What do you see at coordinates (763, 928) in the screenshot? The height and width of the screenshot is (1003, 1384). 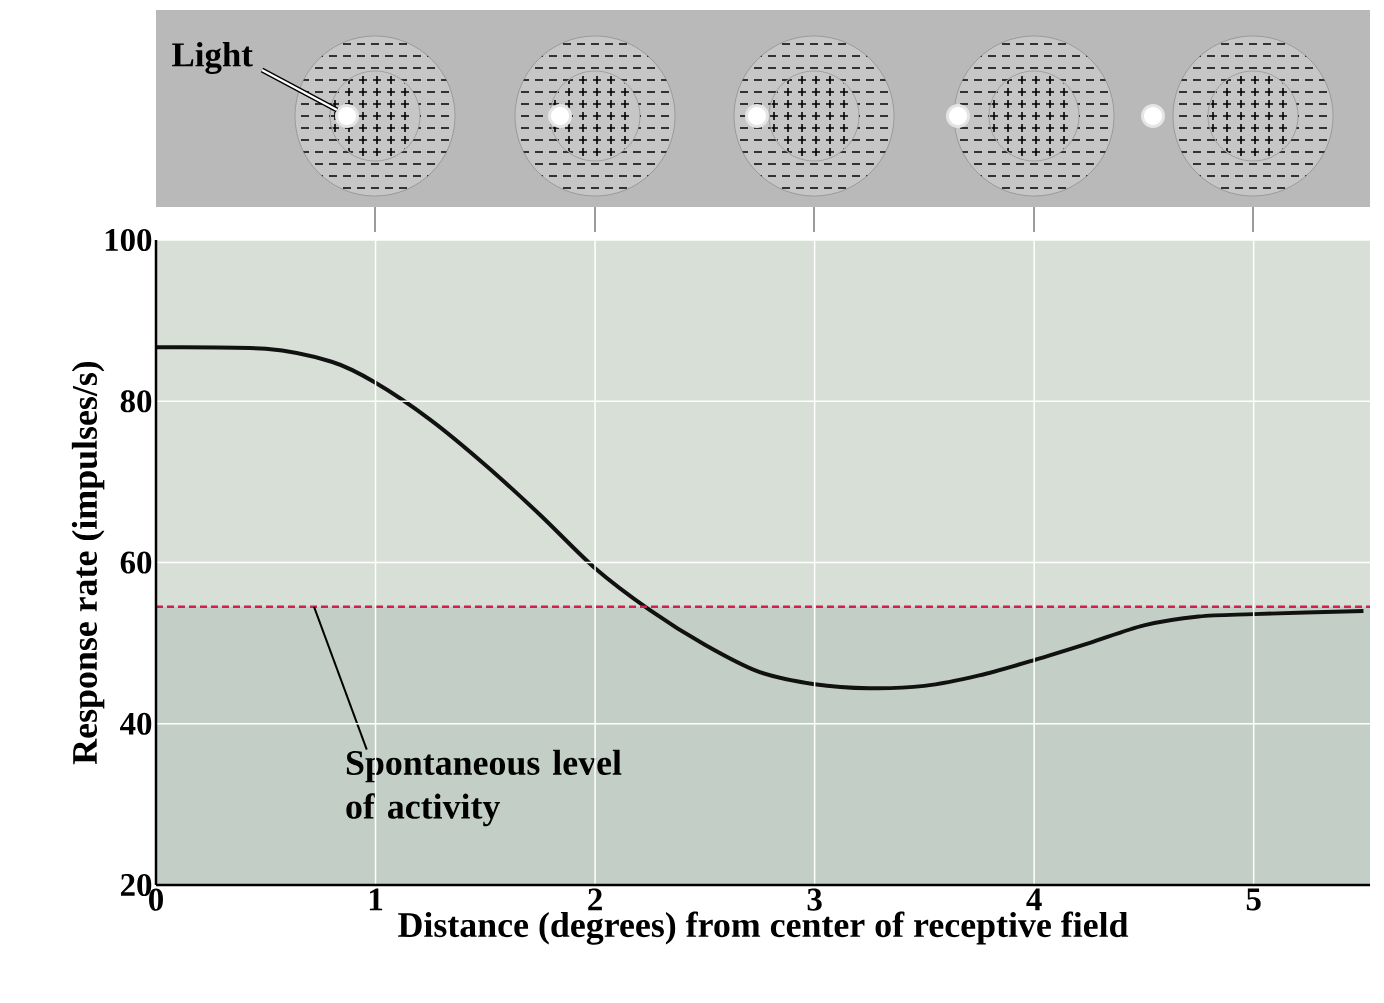 I see `x-axis-title: Distance (degrees) from center of receptive field` at bounding box center [763, 928].